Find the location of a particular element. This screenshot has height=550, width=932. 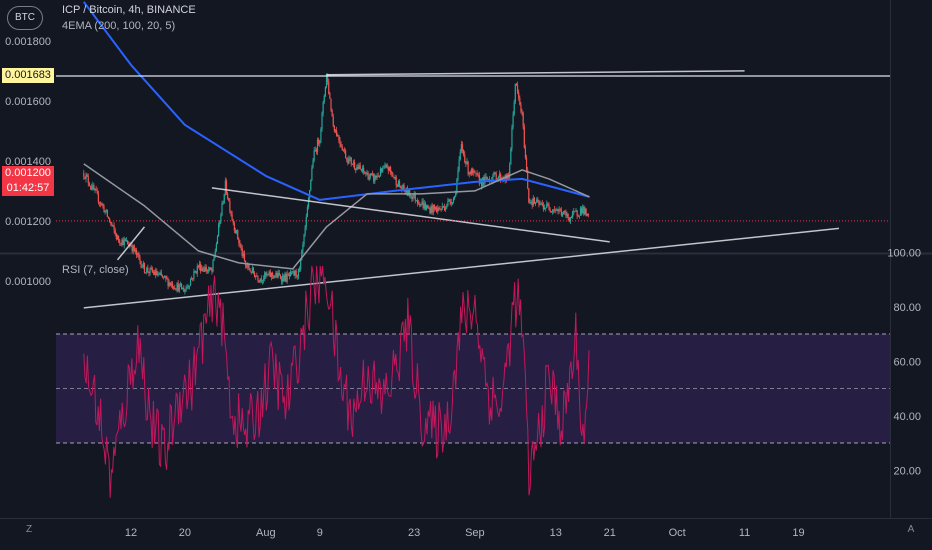

auto-scale-button: A is located at coordinates (911, 529).